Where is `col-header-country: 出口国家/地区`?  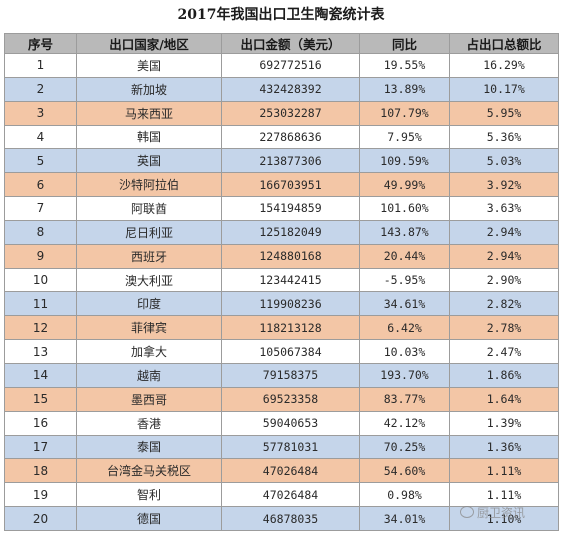 col-header-country: 出口国家/地区 is located at coordinates (149, 43).